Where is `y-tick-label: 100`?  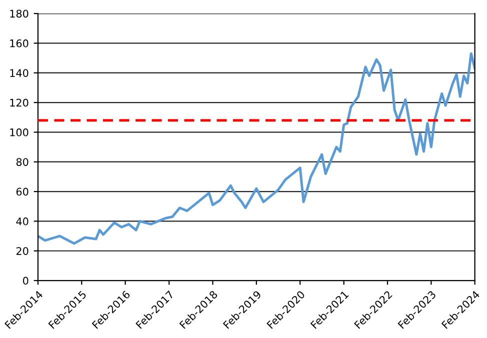
y-tick-label: 100 is located at coordinates (19, 132).